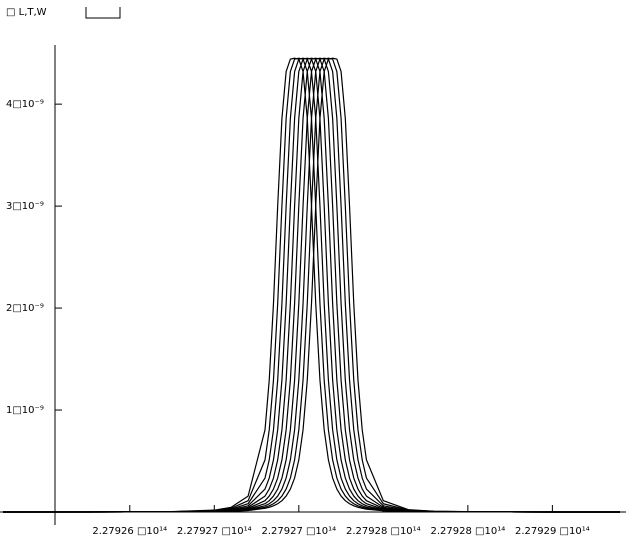 Image resolution: width=626 pixels, height=542 pixels. Describe the element at coordinates (25, 410) in the screenshot. I see `y-tick-label: 1□10⁻⁹` at that location.